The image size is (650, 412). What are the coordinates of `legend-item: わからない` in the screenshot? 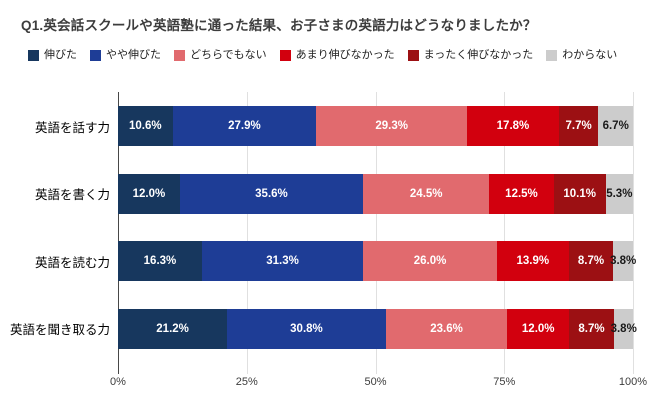 It's located at (581, 55).